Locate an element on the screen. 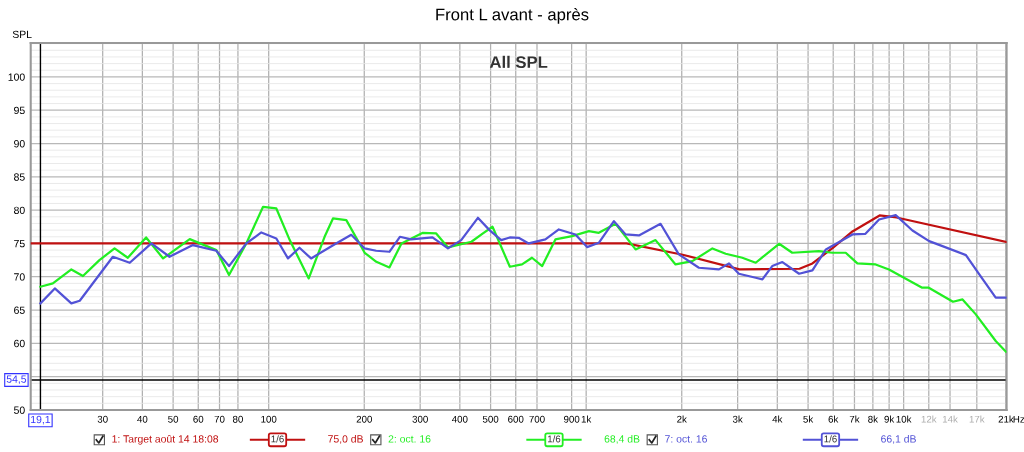 The image size is (1024, 452). x-tick-label: 900 is located at coordinates (571, 419).